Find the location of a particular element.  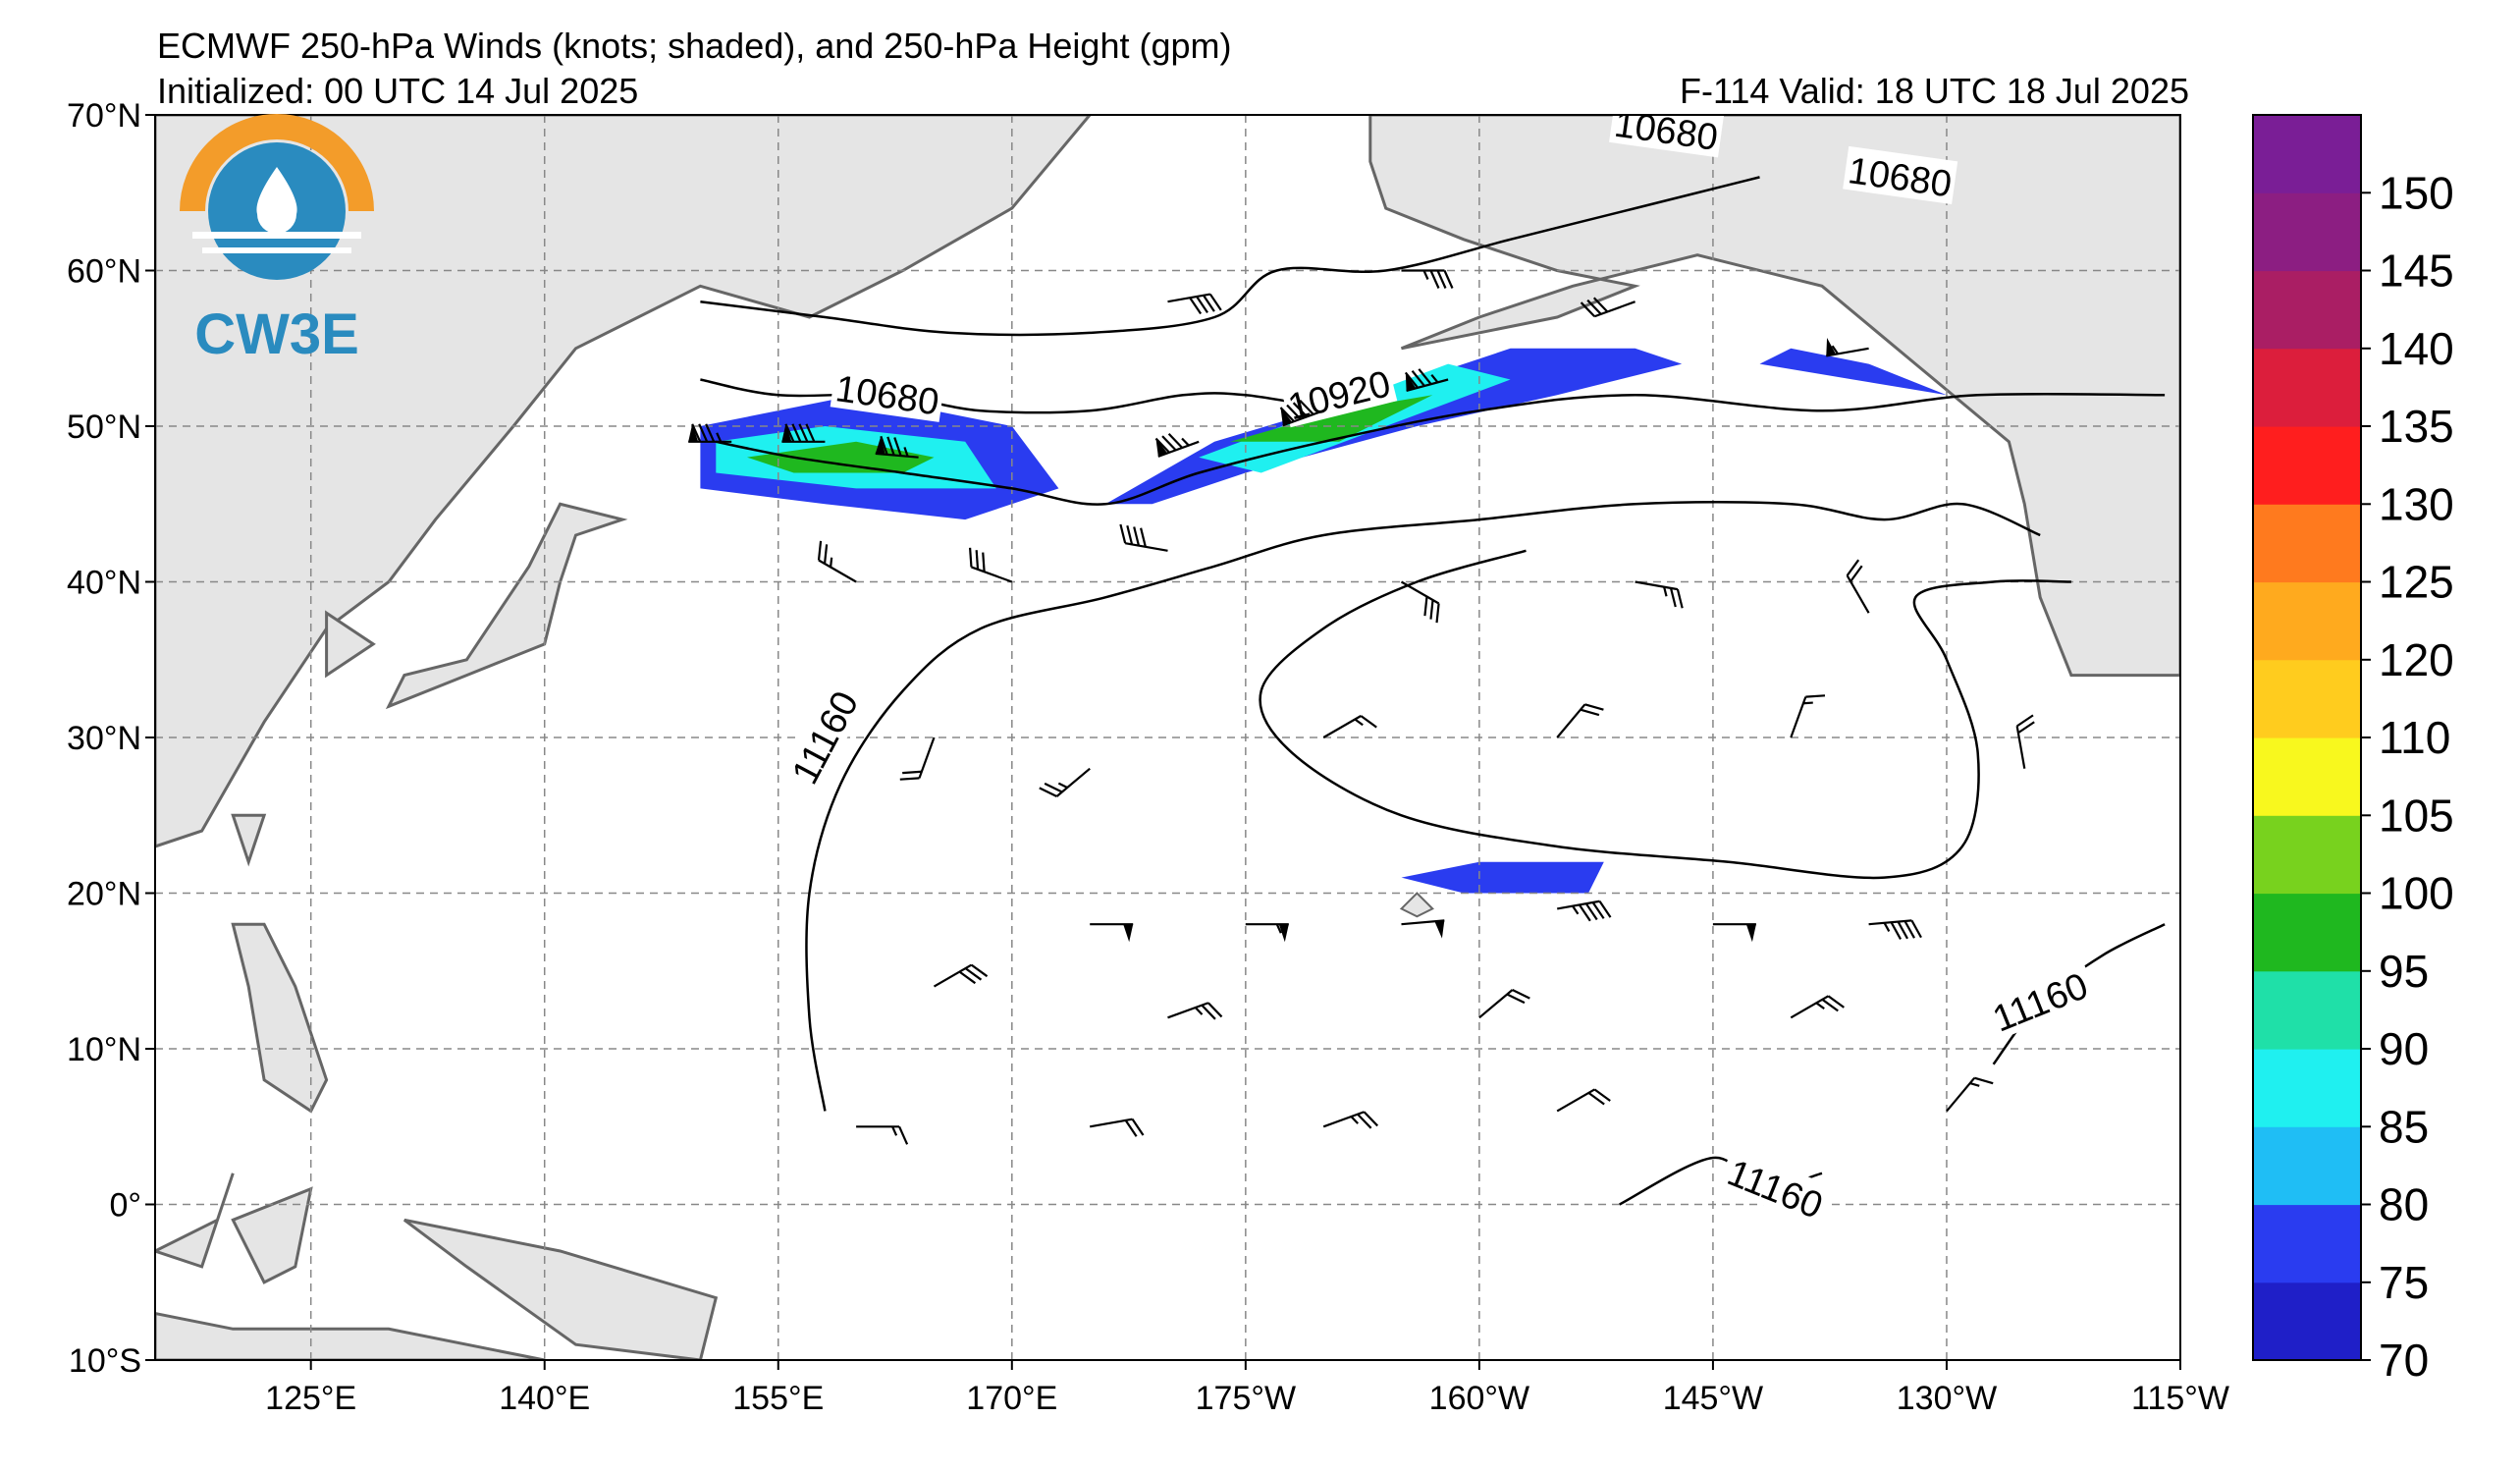

logo-wave-line is located at coordinates (276, 235).